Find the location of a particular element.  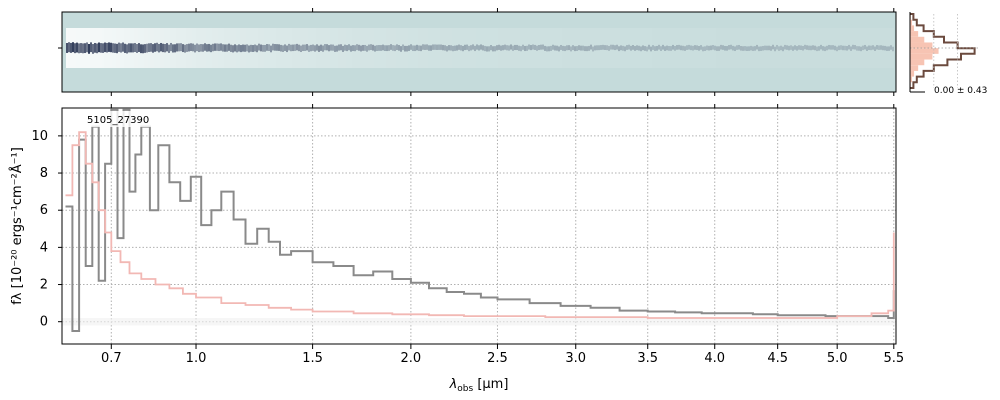

histogram-model-bar is located at coordinates (914, 34).